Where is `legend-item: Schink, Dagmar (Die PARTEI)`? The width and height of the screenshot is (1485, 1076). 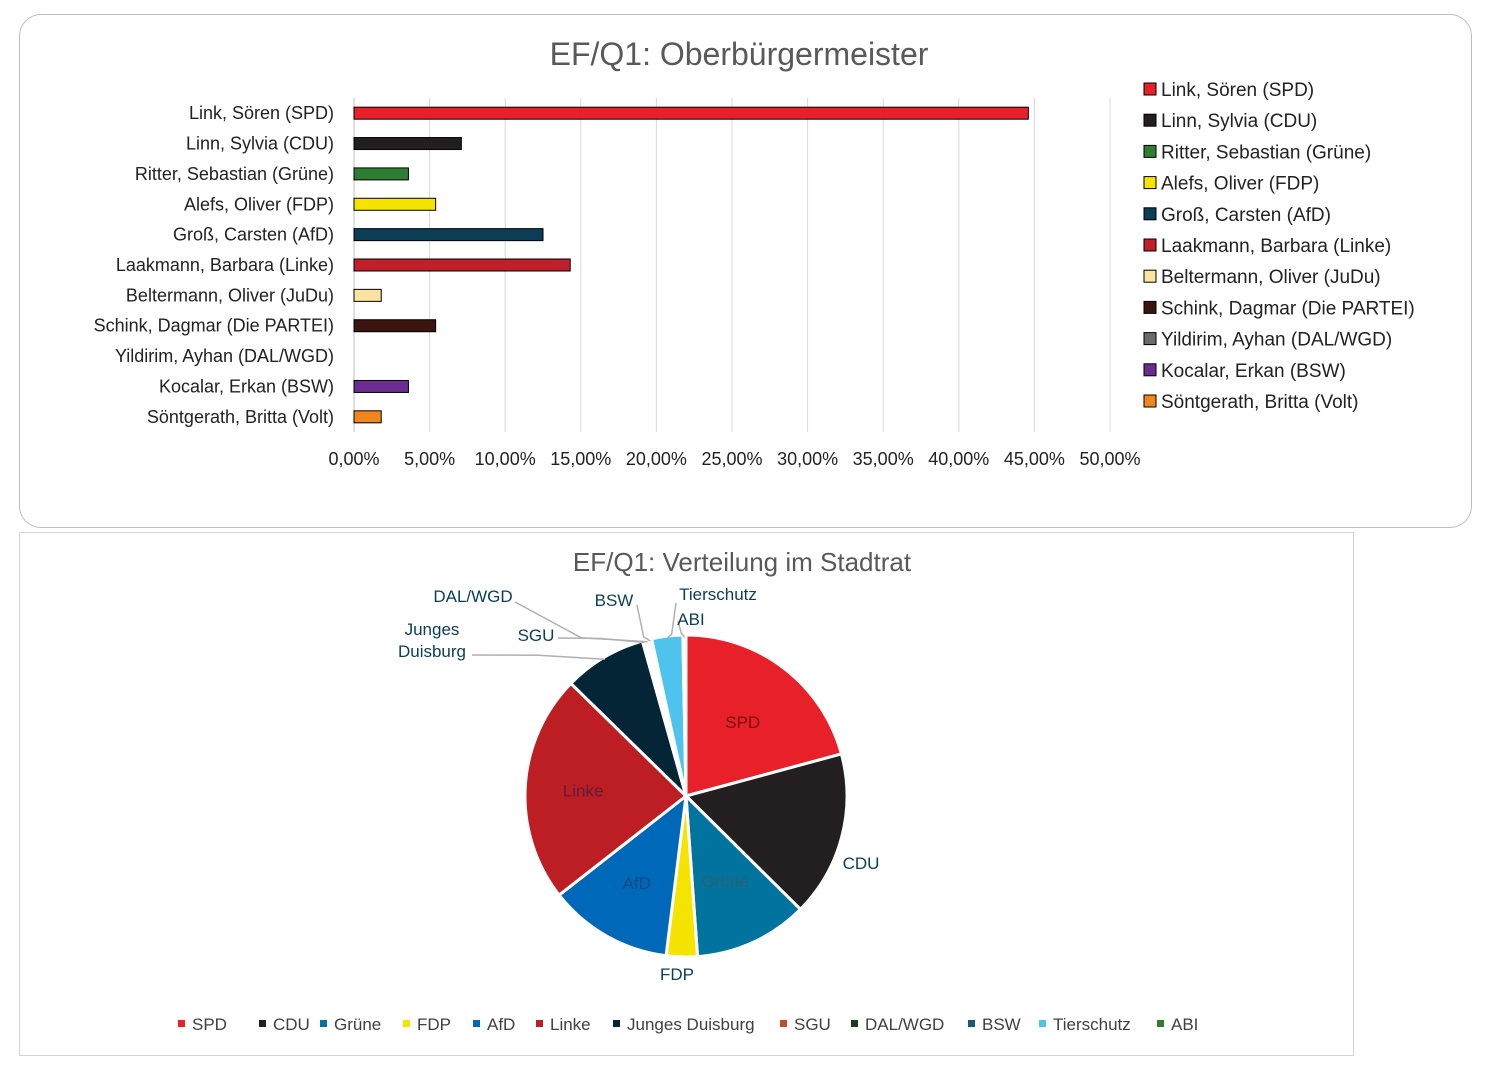
legend-item: Schink, Dagmar (Die PARTEI) is located at coordinates (1279, 308).